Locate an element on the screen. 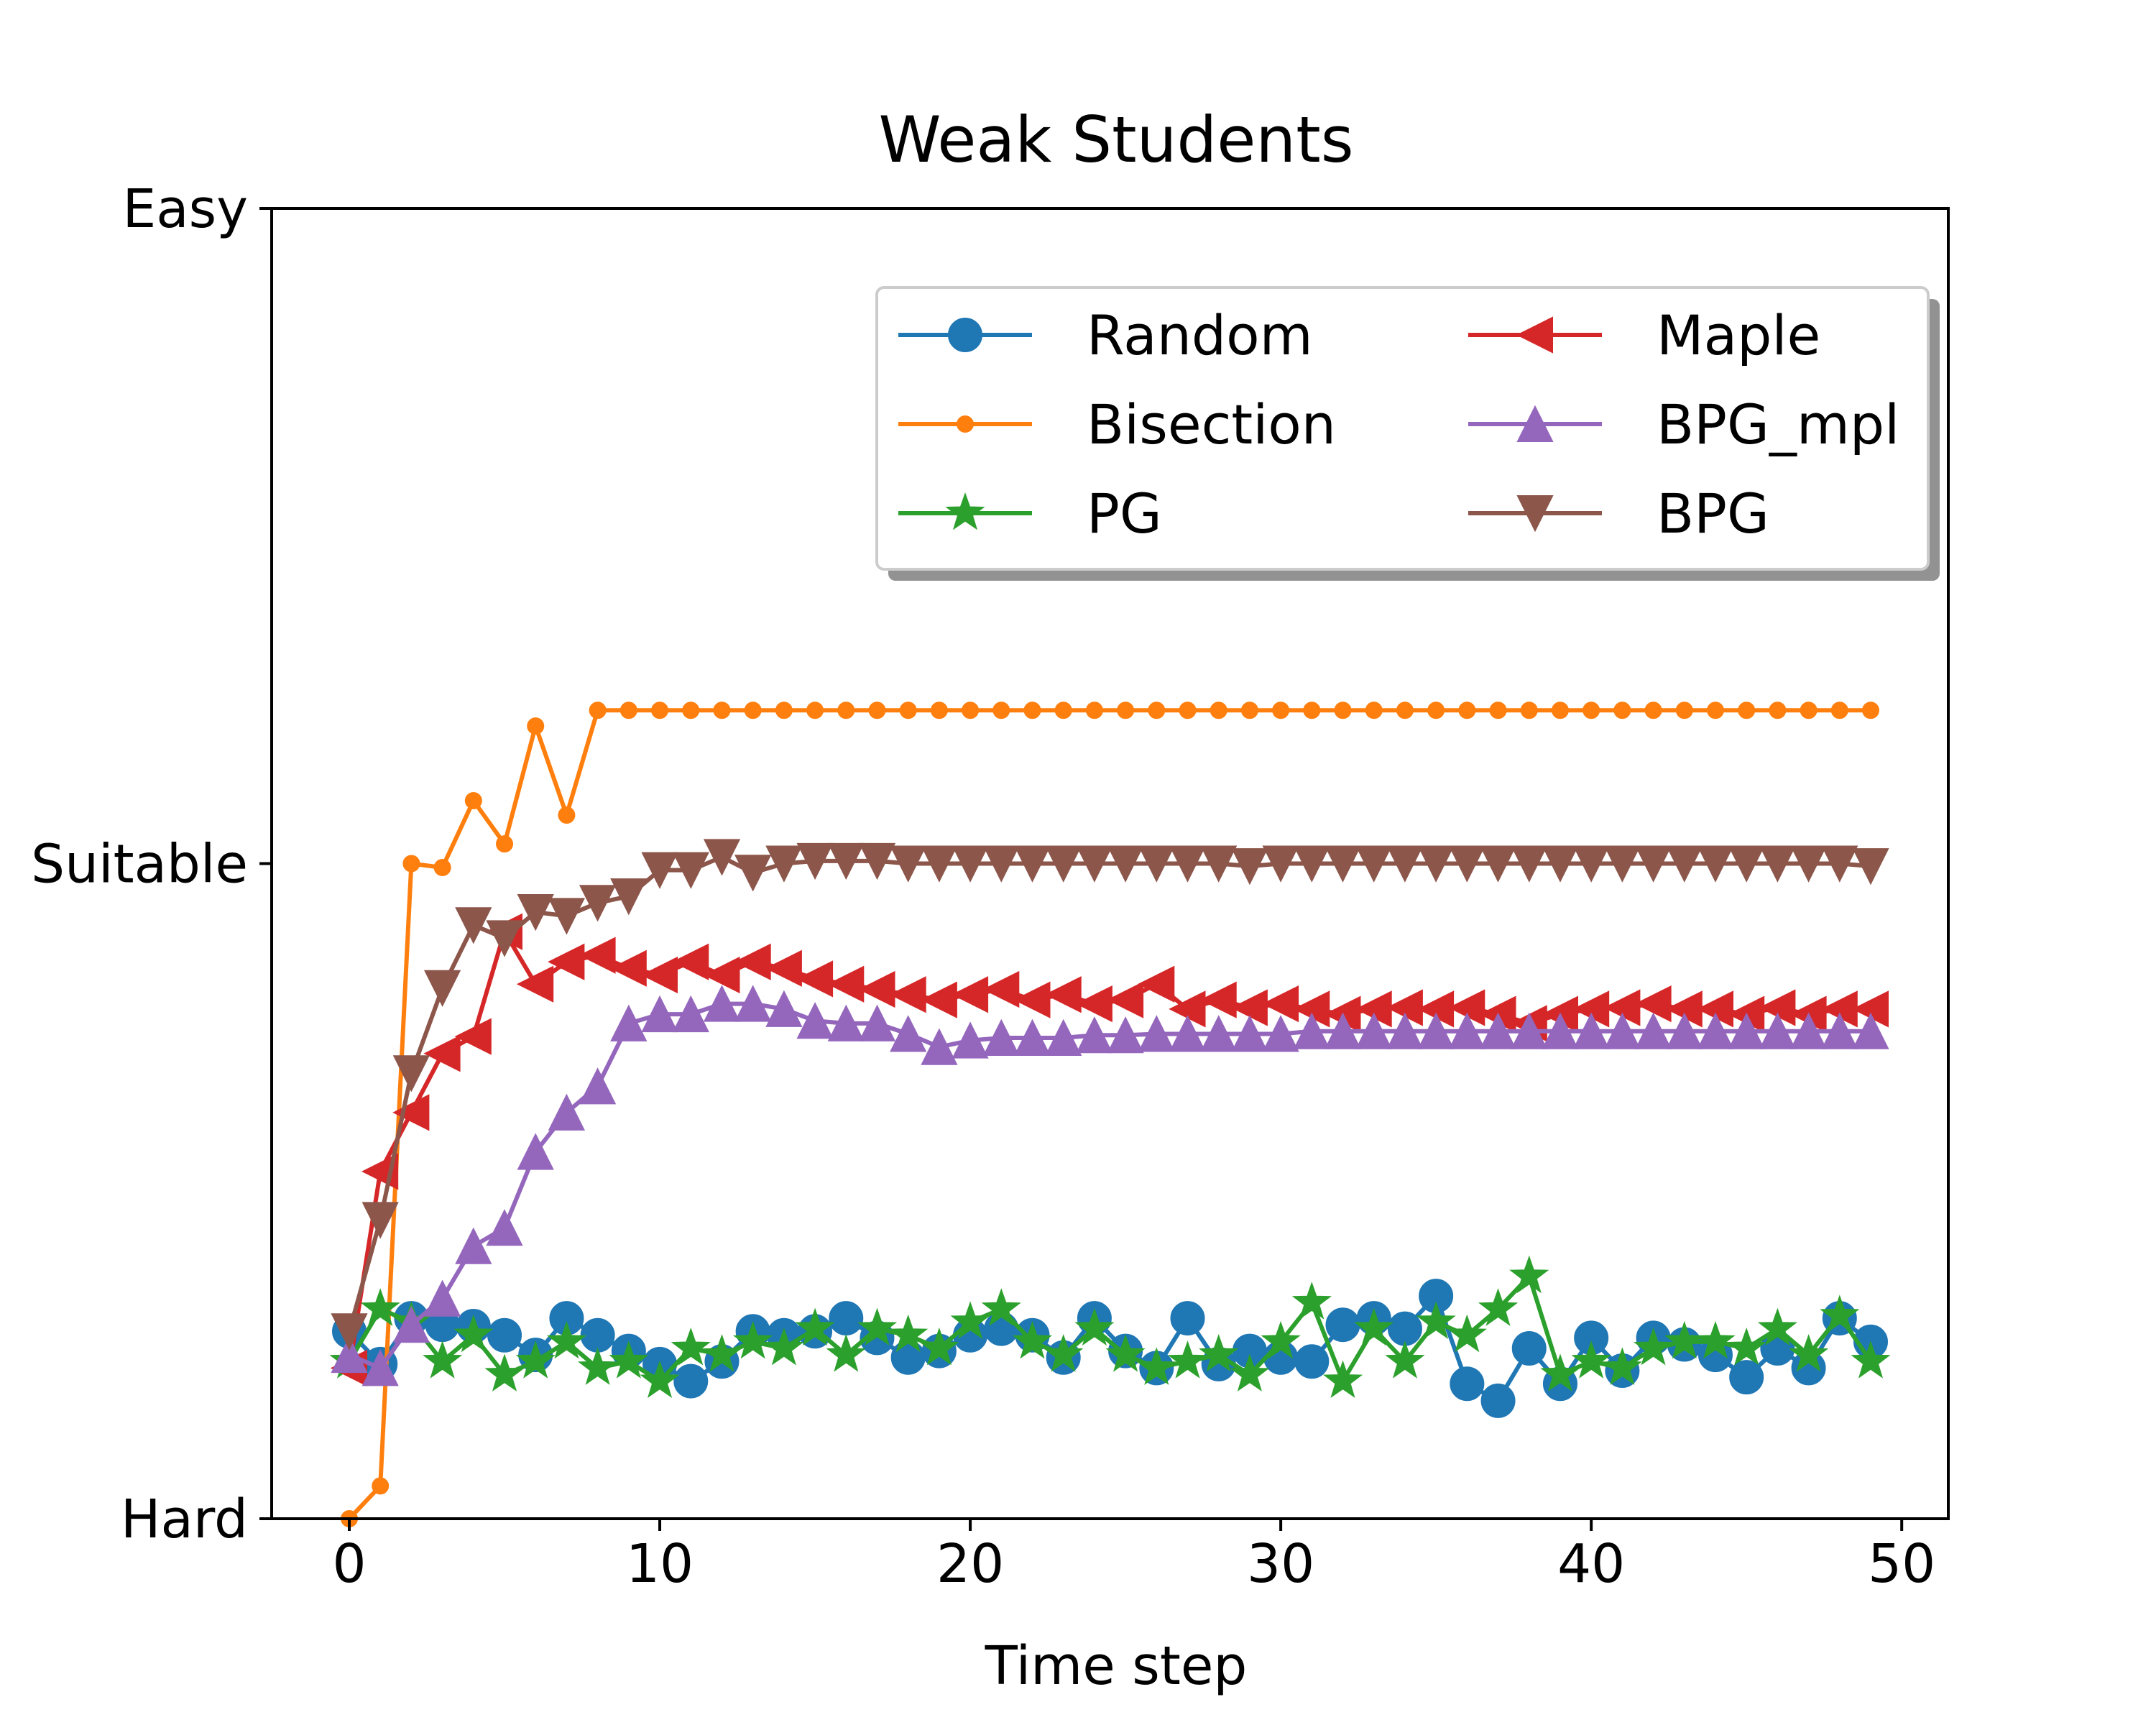 The height and width of the screenshot is (1725, 2156). legend-item-random: Random is located at coordinates (1106, 335).